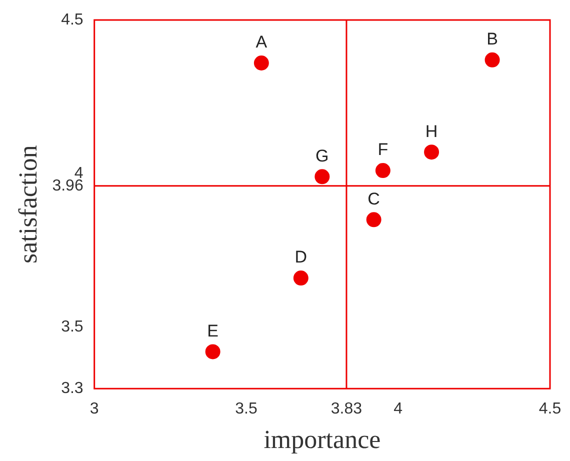 This screenshot has height=461, width=570. Describe the element at coordinates (550, 409) in the screenshot. I see `x-tick-label: 4.5` at that location.